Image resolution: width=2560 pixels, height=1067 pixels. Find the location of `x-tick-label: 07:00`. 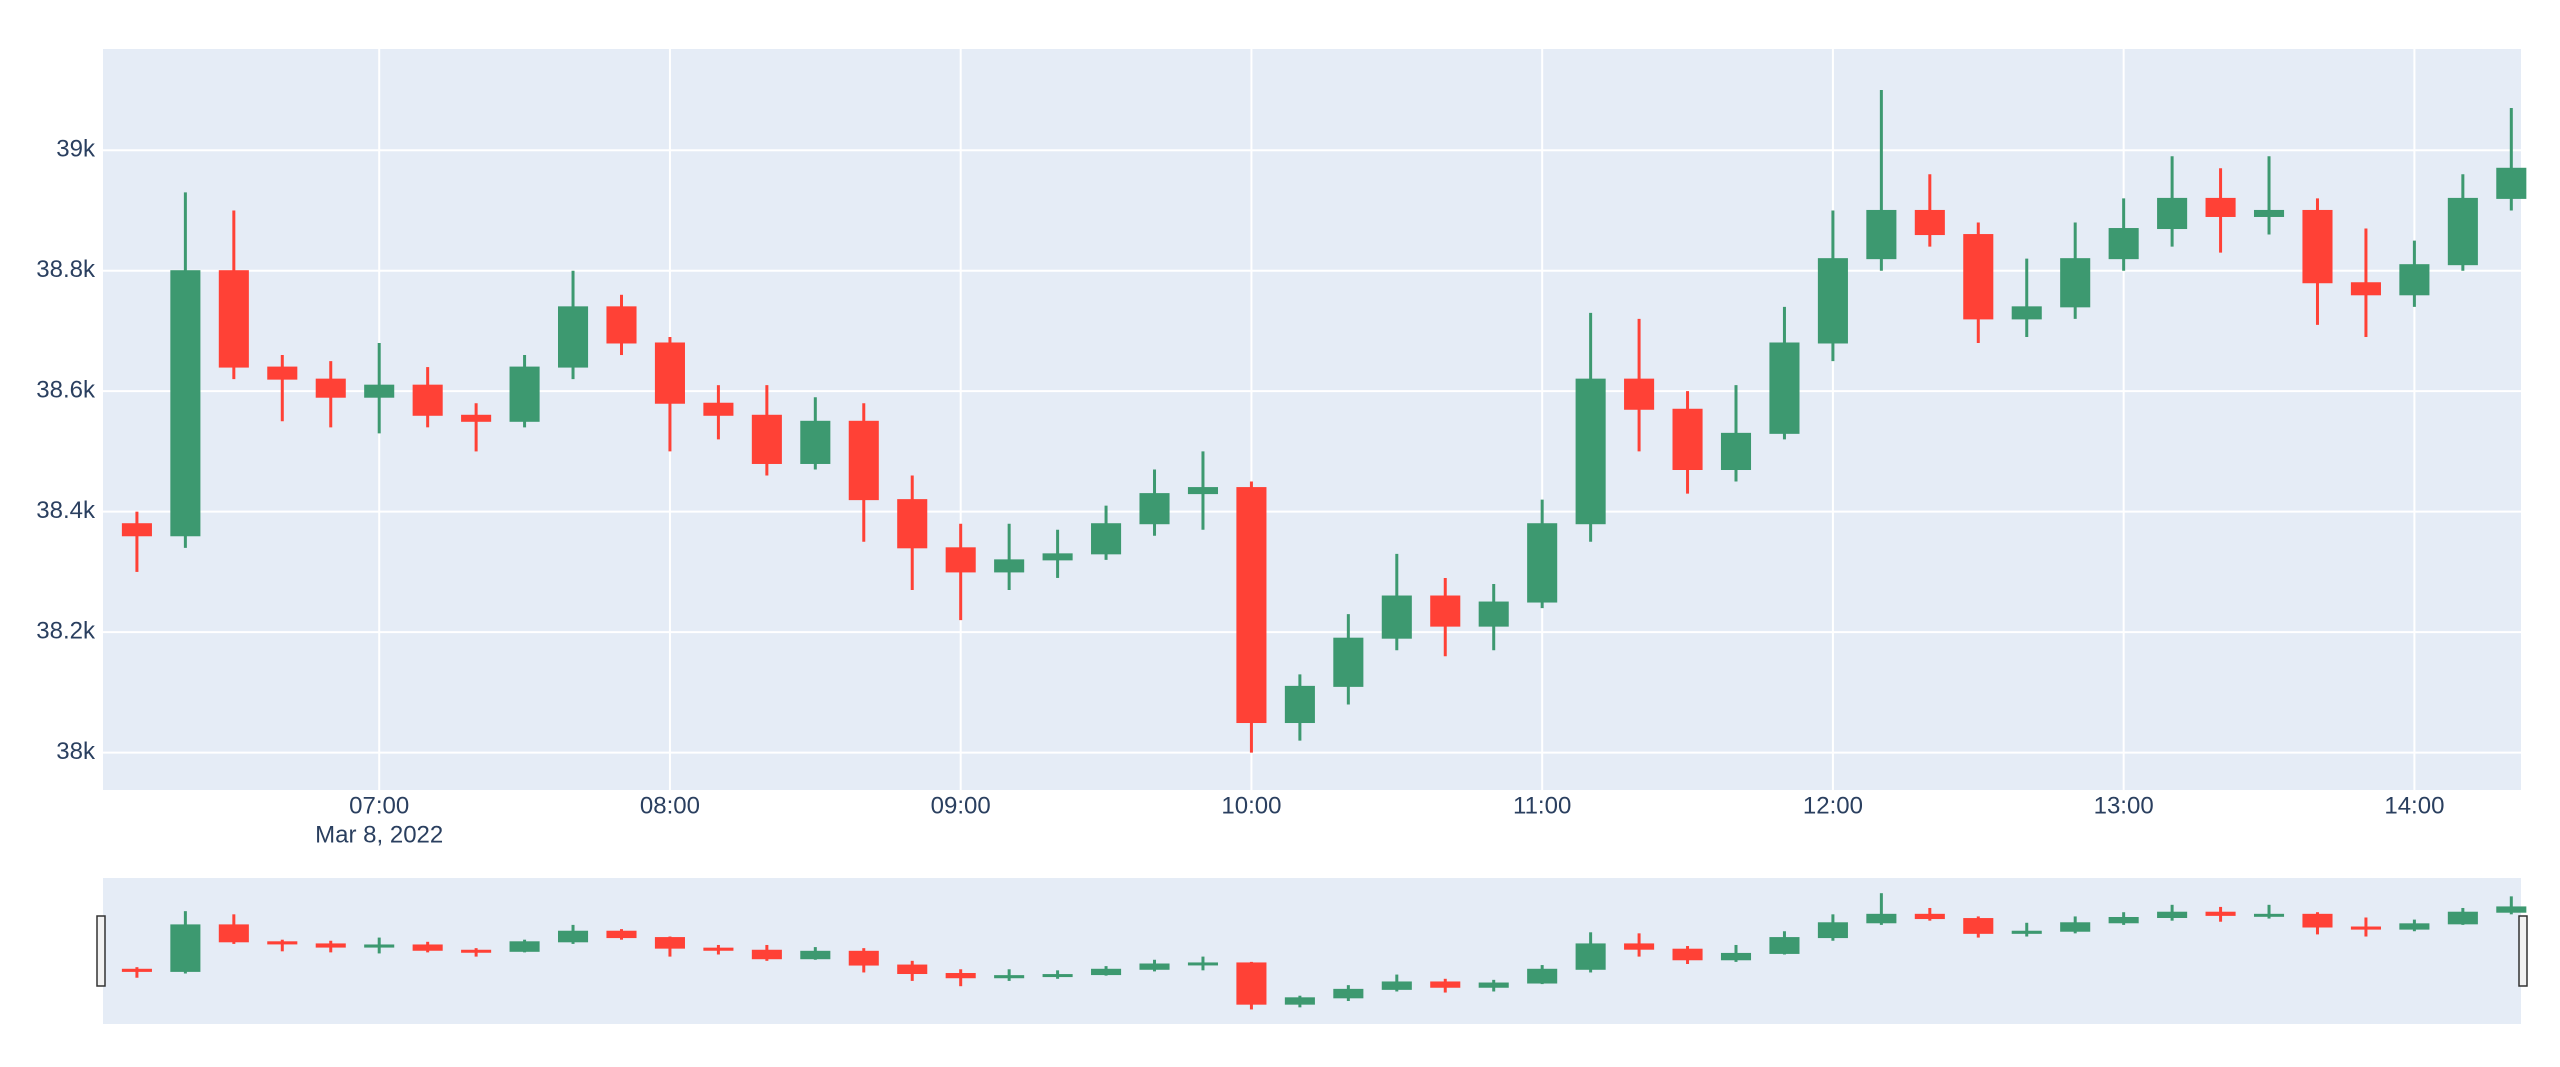

x-tick-label: 07:00 is located at coordinates (379, 805).